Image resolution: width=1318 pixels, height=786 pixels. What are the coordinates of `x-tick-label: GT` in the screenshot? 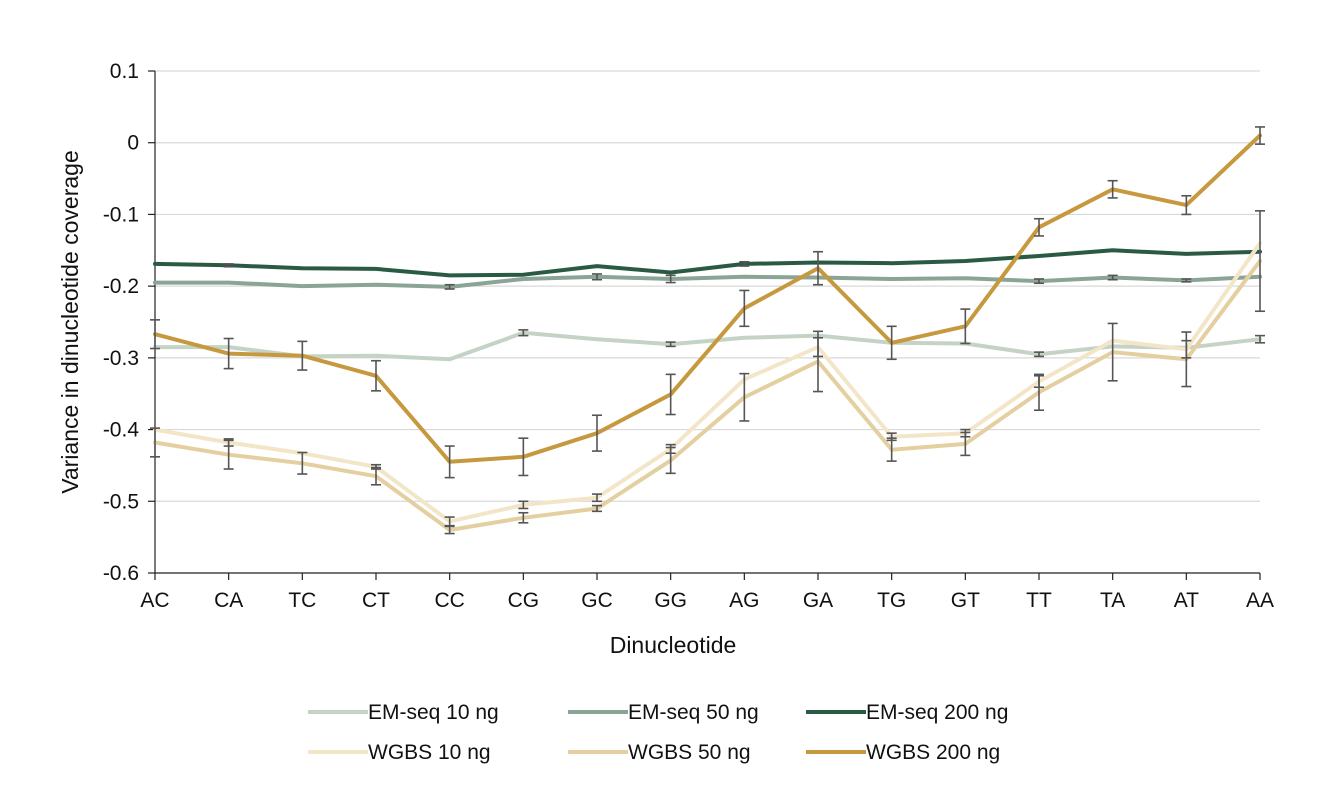 It's located at (965, 600).